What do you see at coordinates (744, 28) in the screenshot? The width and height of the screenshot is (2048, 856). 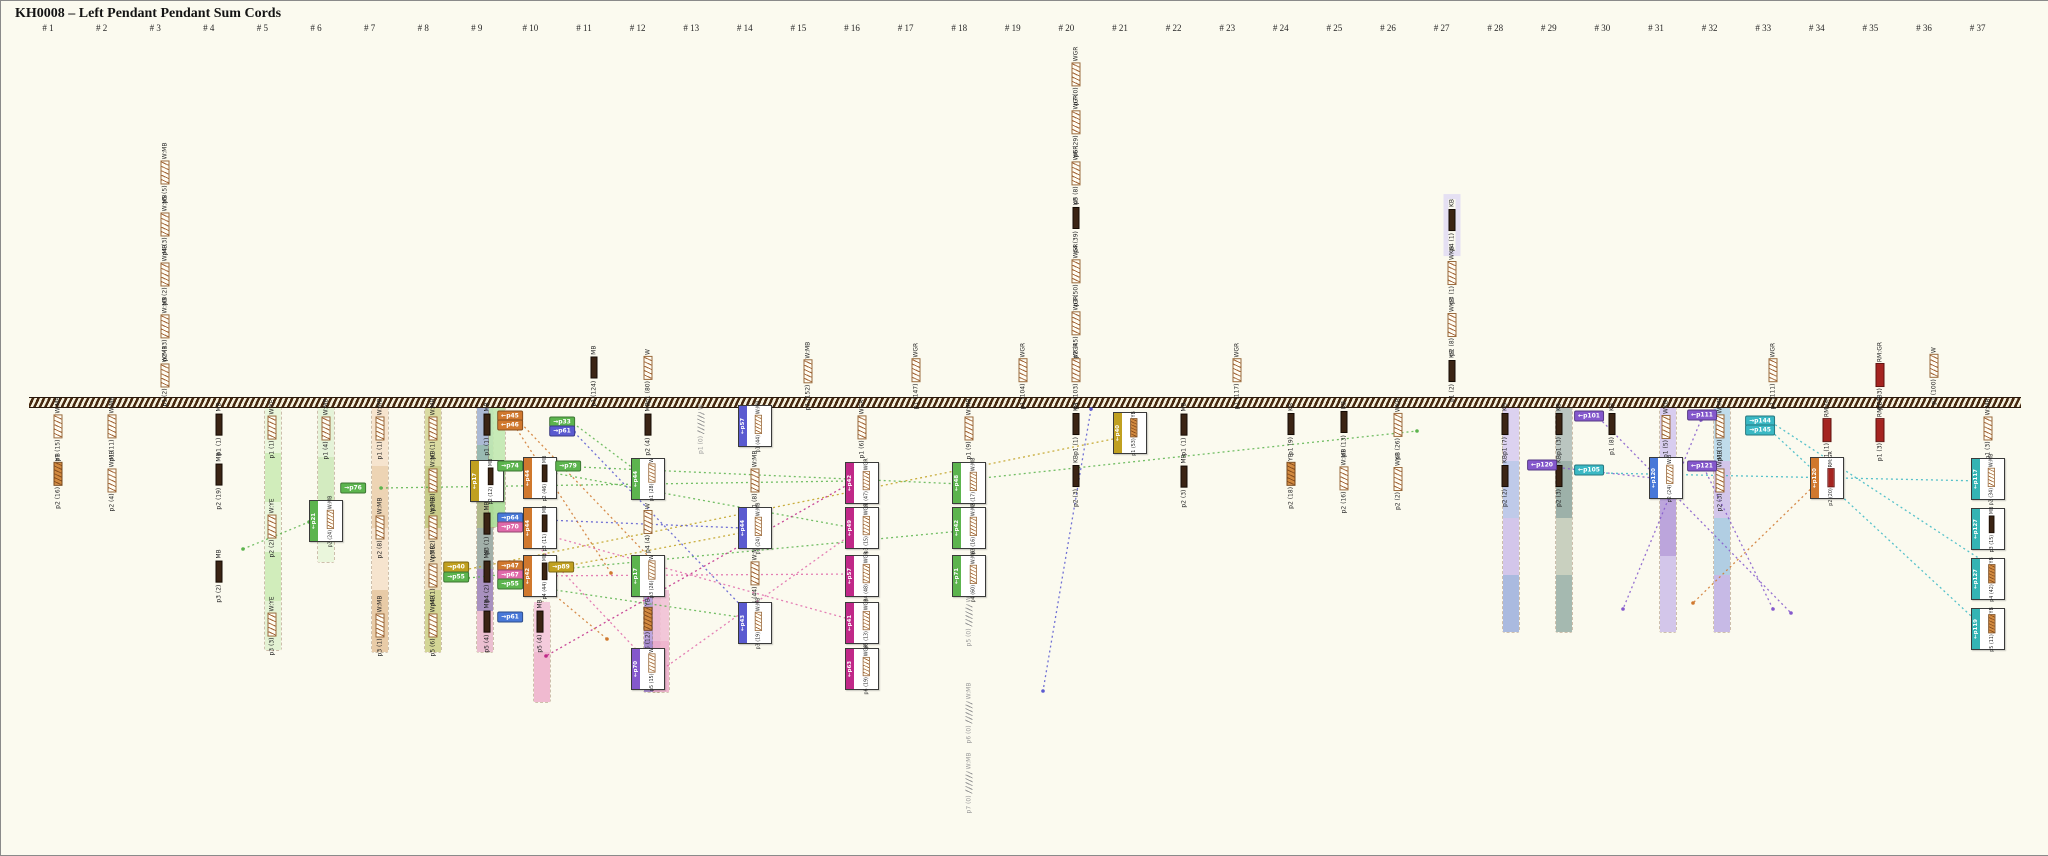 I see `column-header: # 14` at bounding box center [744, 28].